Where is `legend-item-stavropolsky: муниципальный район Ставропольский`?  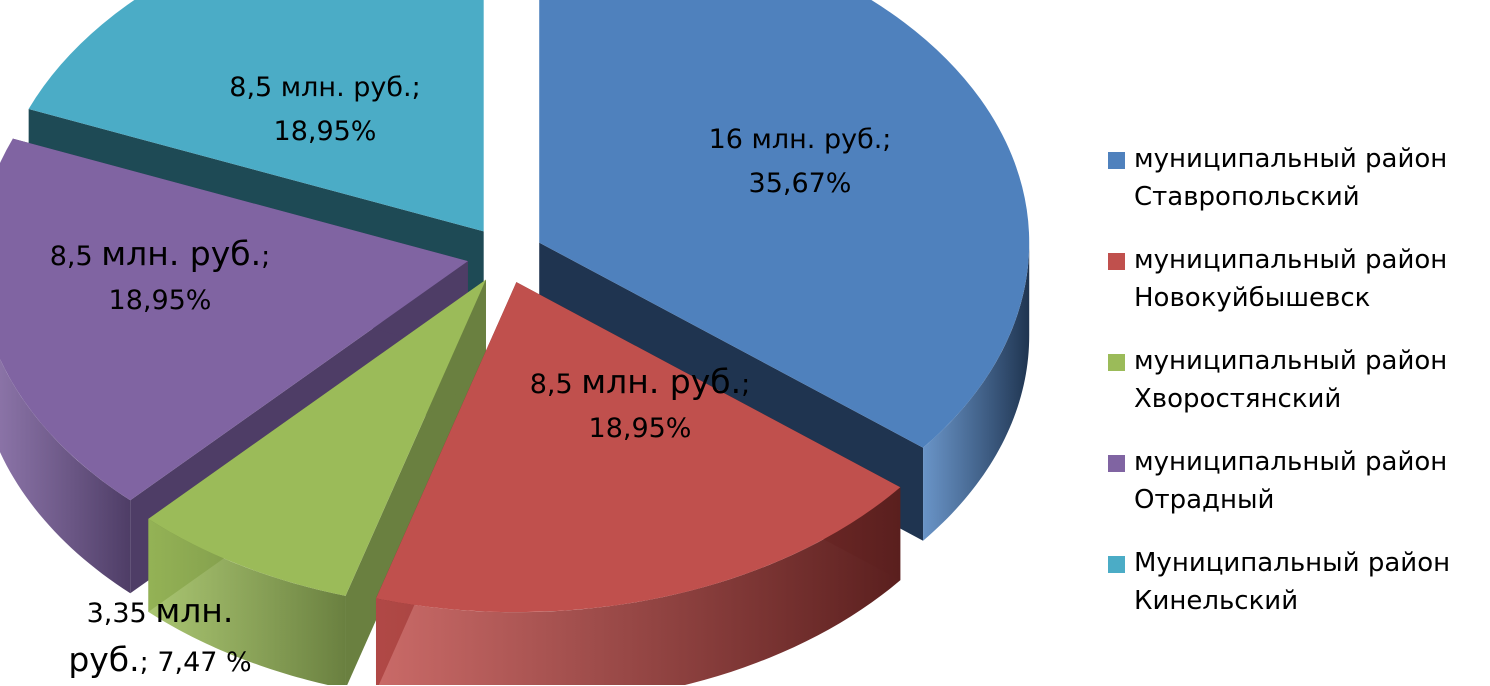 legend-item-stavropolsky: муниципальный район Ставропольский is located at coordinates (1298, 190).